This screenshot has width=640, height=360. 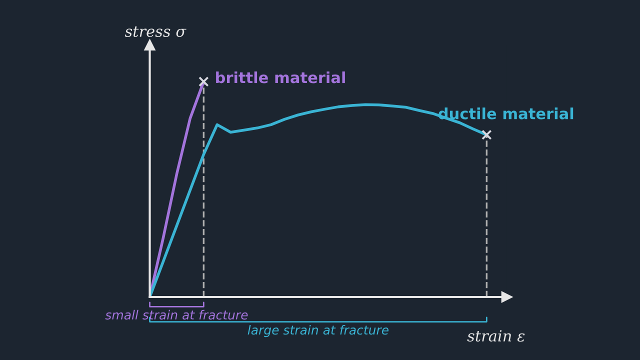 I want to click on text: small strain at fracture, so click(x=176, y=315).